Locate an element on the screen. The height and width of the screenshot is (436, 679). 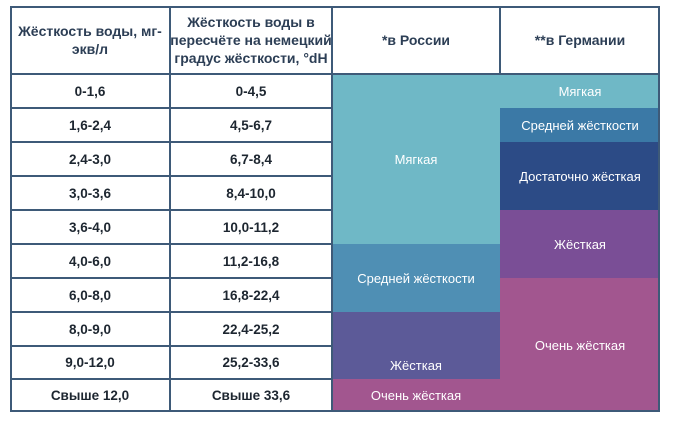
germany-soft-band: Мягкая is located at coordinates (580, 91).